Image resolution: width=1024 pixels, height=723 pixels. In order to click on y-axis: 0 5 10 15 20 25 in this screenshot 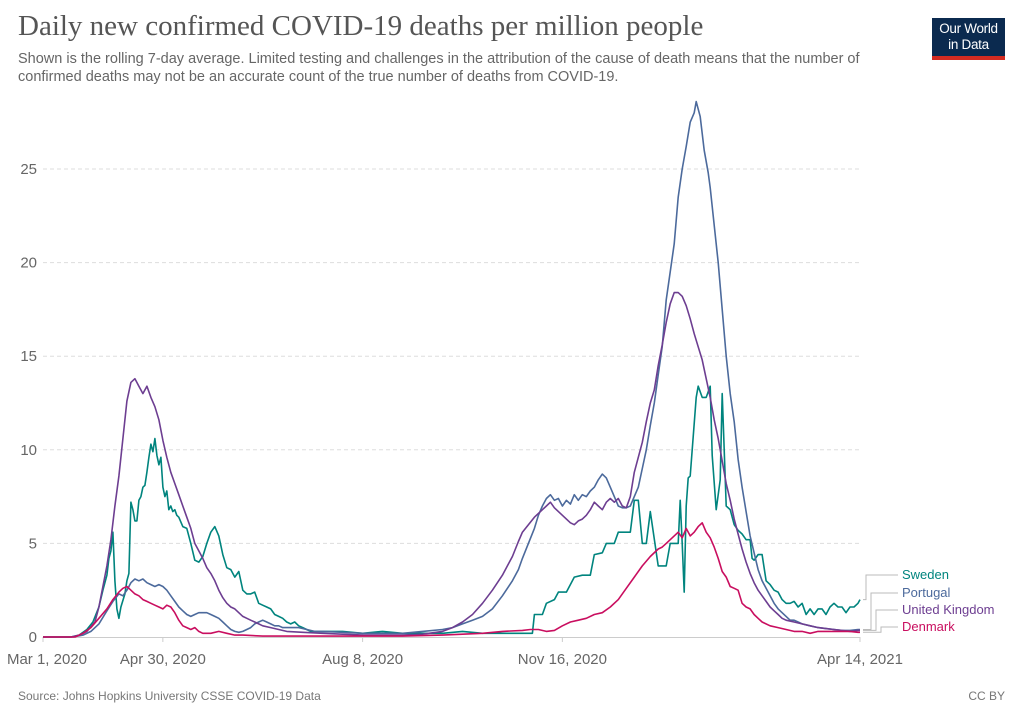, I will do `click(28, 403)`.